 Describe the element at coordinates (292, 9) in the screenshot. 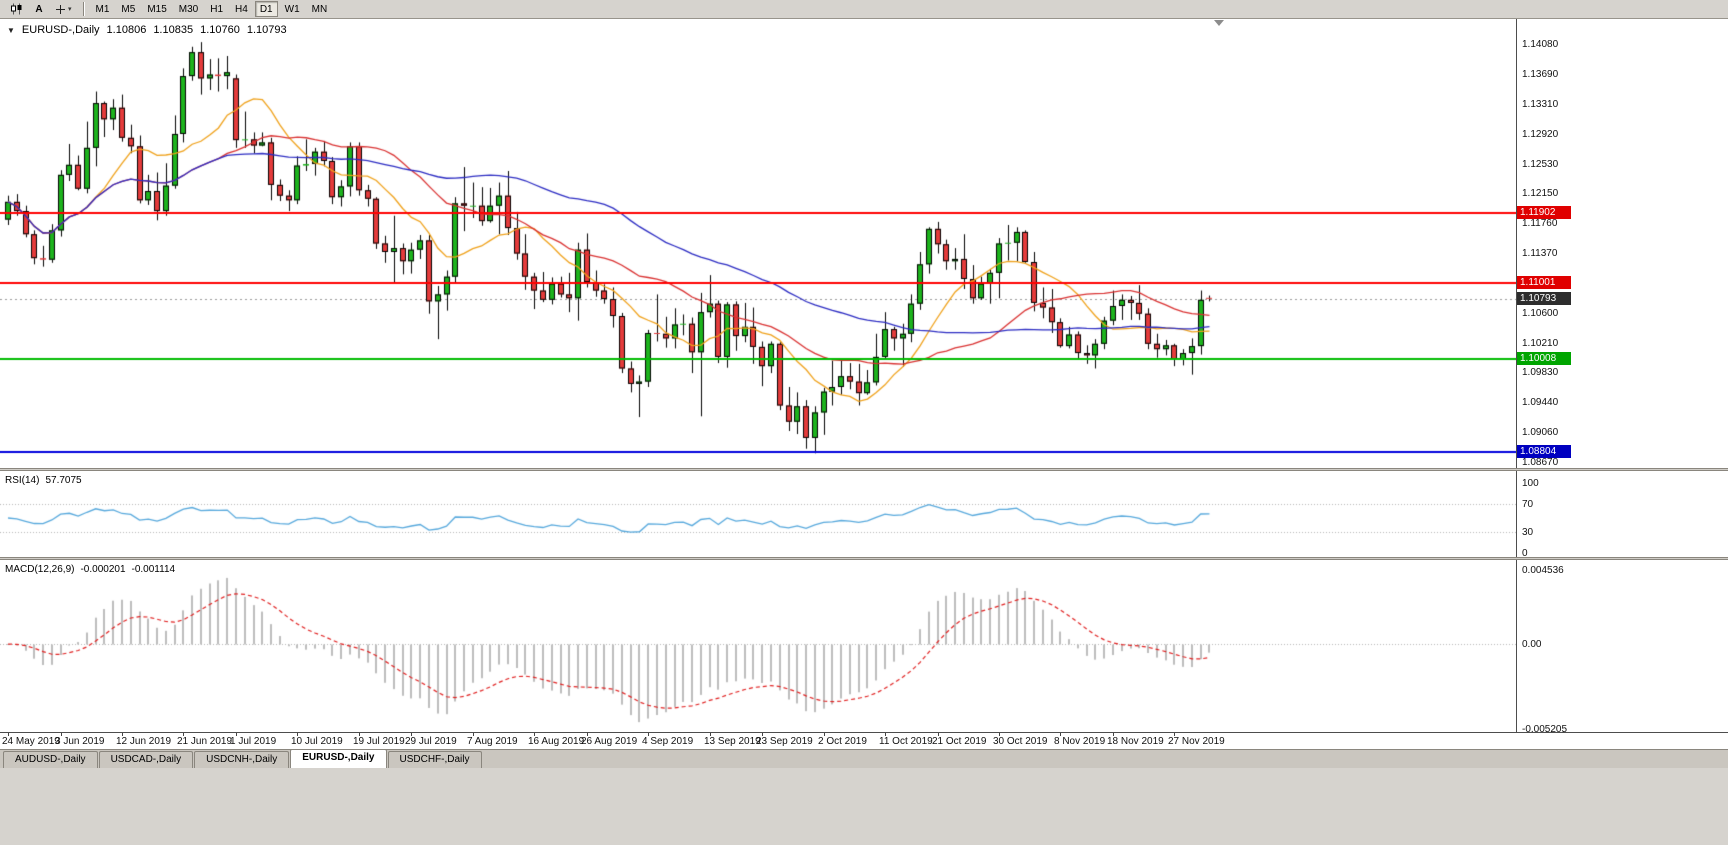

I see `timeframe-button-w1: W1` at that location.